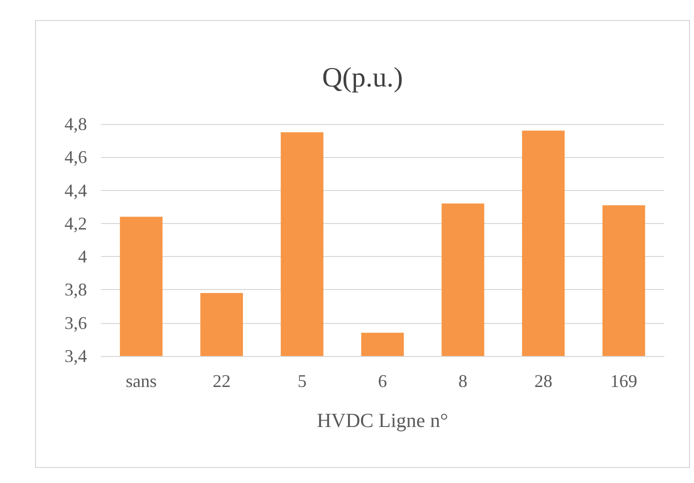 The height and width of the screenshot is (483, 694). What do you see at coordinates (362, 78) in the screenshot?
I see `chart-title: Q(p.u.)` at bounding box center [362, 78].